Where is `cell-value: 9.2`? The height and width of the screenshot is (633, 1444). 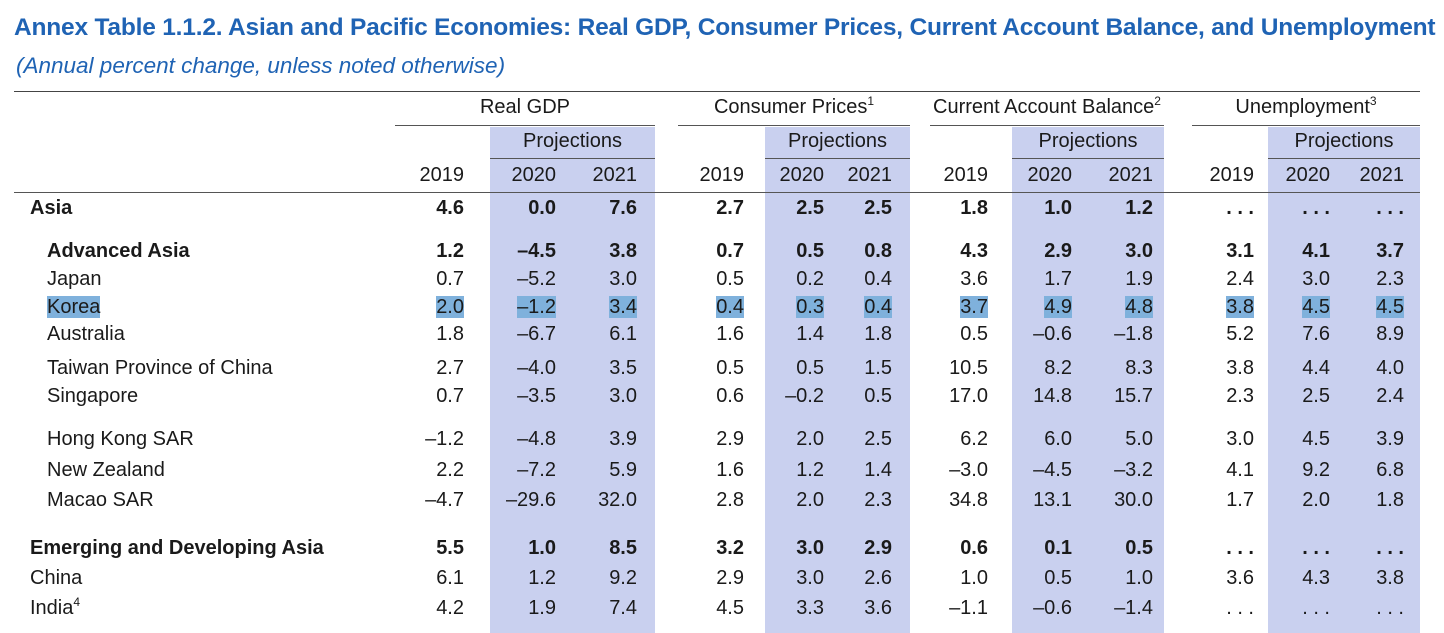
cell-value: 9.2 is located at coordinates (623, 578).